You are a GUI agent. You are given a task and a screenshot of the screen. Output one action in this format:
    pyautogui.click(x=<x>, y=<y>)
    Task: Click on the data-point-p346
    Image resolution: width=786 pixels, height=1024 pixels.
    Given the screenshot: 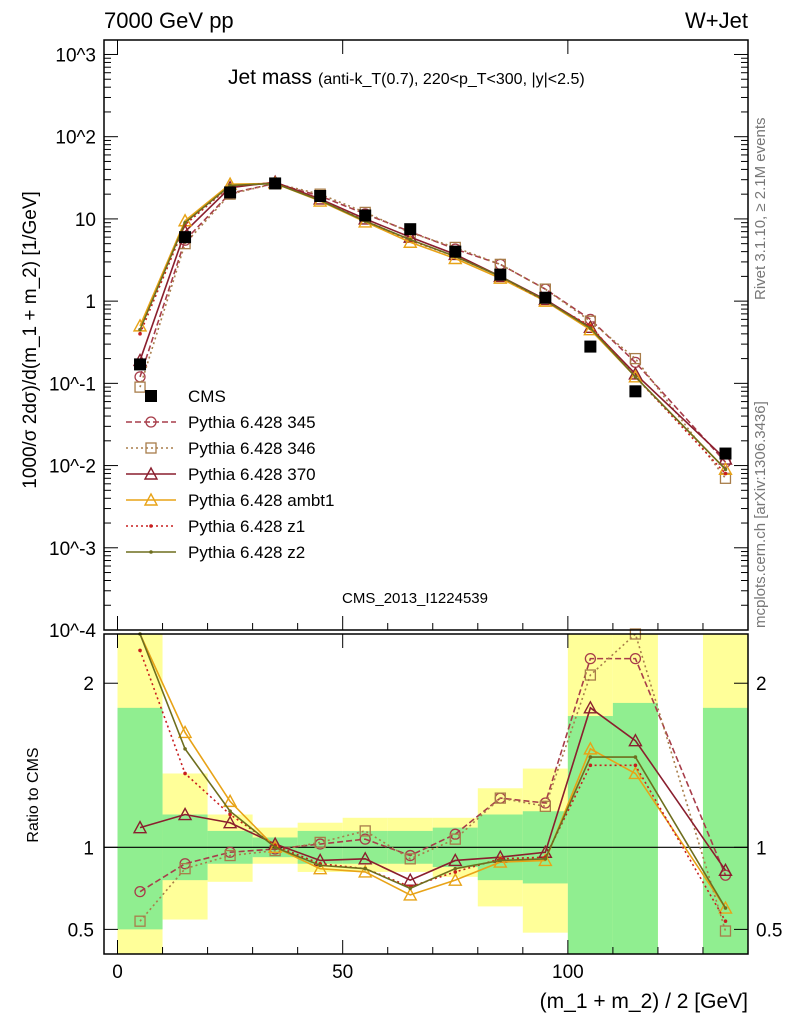 What is the action you would take?
    pyautogui.click(x=140, y=387)
    